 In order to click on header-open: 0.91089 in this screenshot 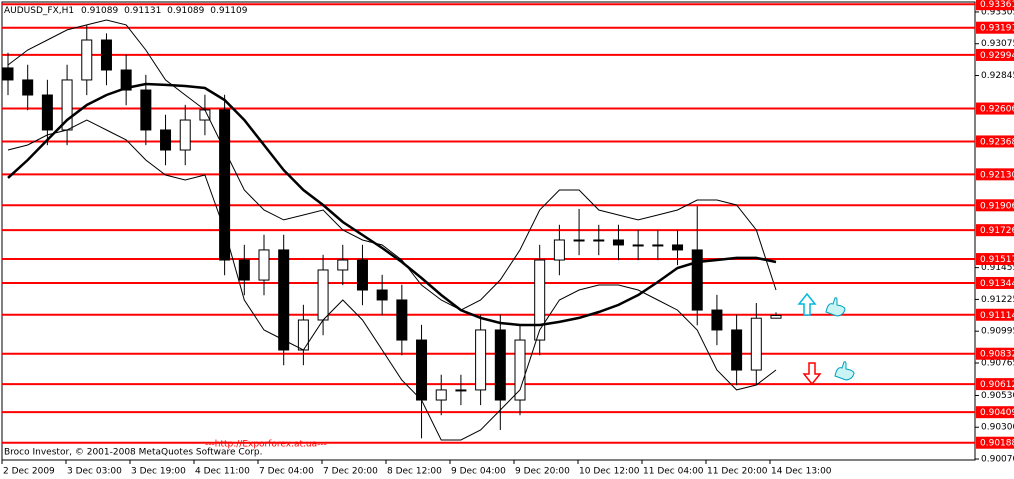, I will do `click(99, 11)`.